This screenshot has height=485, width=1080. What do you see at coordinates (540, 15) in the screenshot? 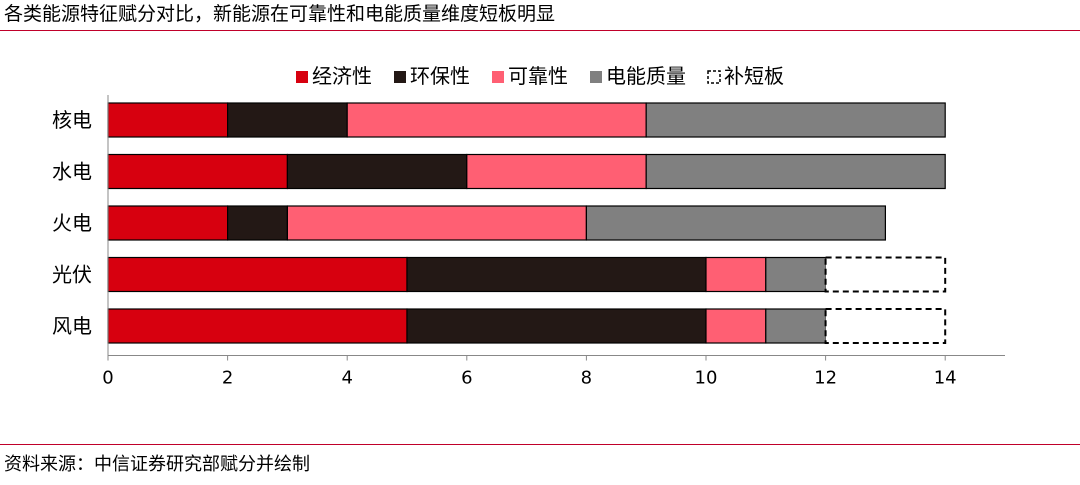
I see `chart-title: 各类能源特征赋分对比，新能源在可靠性和电能质量维度短板明显` at bounding box center [540, 15].